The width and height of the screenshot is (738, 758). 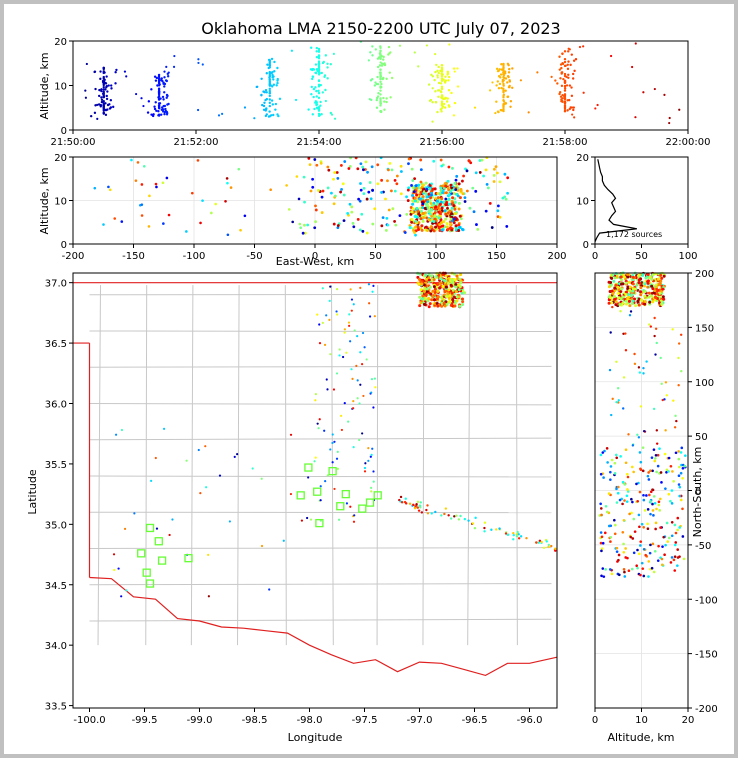 What do you see at coordinates (310, 720) in the screenshot?
I see `x-tick-label: -98.0` at bounding box center [310, 720].